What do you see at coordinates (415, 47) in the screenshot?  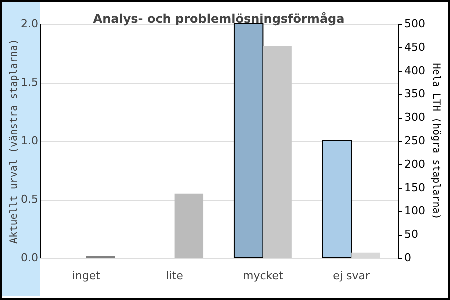 I see `y2-tick-label: 450` at bounding box center [415, 47].